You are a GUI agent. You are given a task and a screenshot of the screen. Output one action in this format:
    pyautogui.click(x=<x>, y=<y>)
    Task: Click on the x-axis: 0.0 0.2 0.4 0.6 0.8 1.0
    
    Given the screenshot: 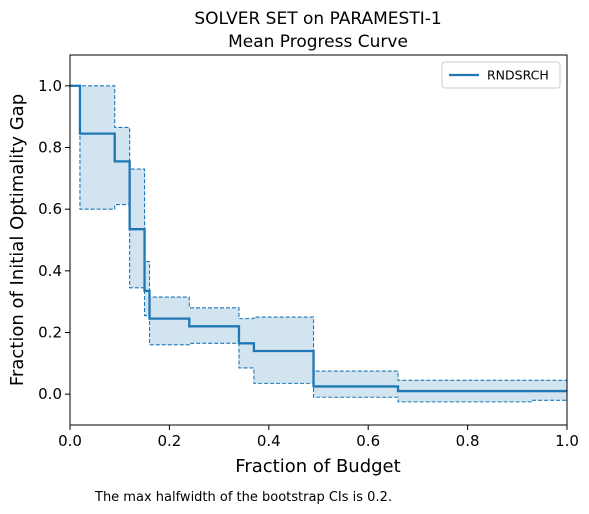 What is the action you would take?
    pyautogui.click(x=318, y=437)
    